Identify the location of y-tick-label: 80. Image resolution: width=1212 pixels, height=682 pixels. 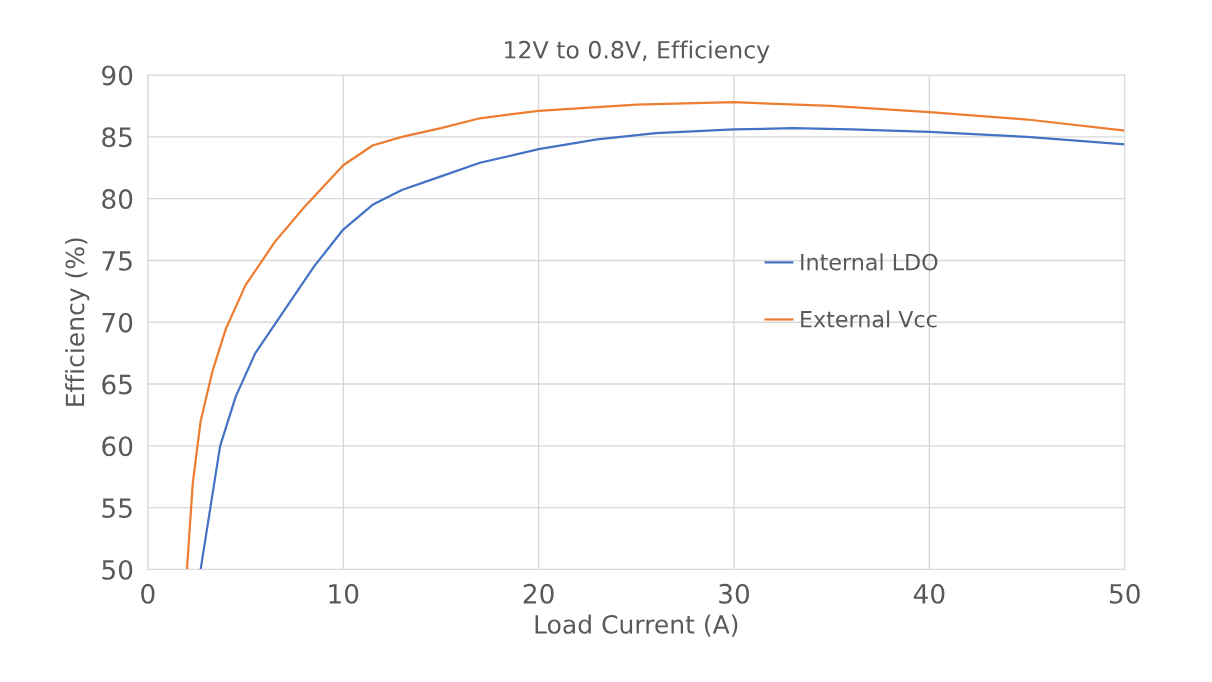
(117, 199).